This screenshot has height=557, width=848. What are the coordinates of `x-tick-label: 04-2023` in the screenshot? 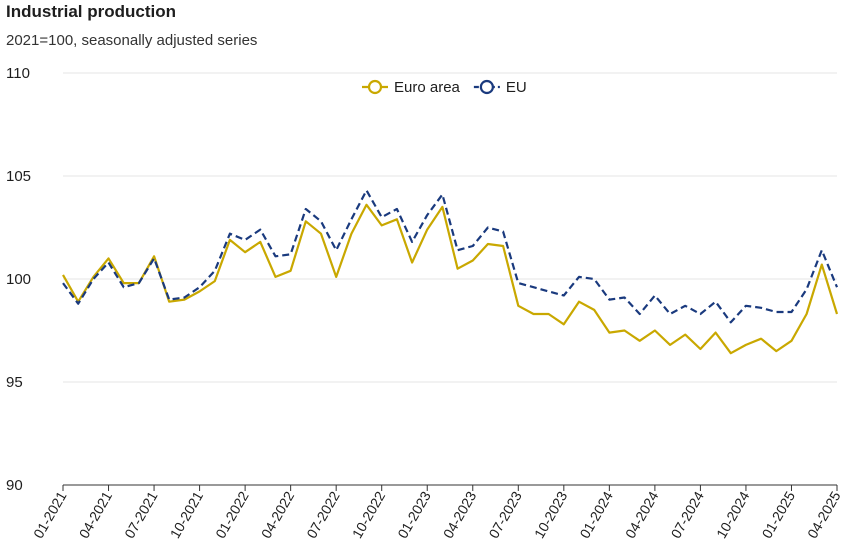 It's located at (460, 514).